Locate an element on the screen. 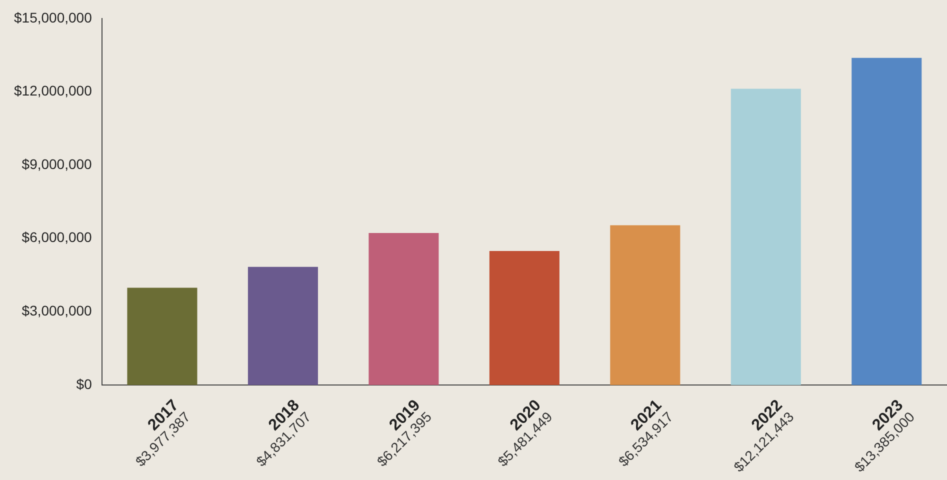 Image resolution: width=947 pixels, height=480 pixels. y-tick-label: $0 is located at coordinates (84, 384).